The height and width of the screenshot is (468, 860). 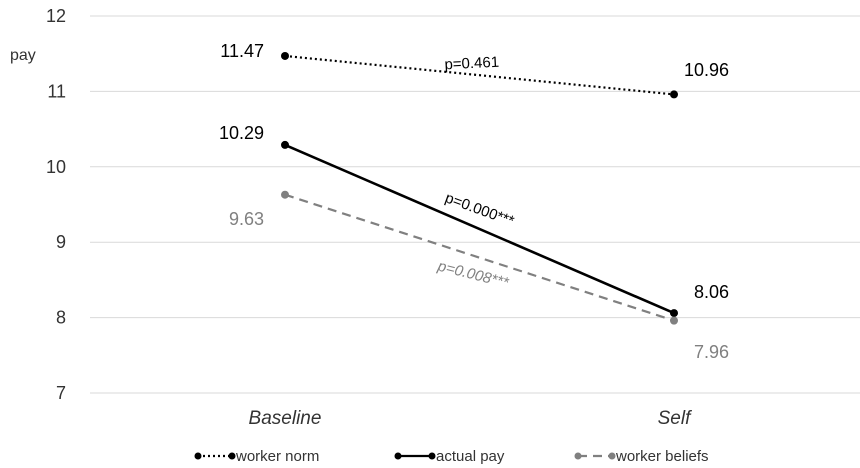 What do you see at coordinates (480, 209) in the screenshot?
I see `p-value-annotation: p=0.000***` at bounding box center [480, 209].